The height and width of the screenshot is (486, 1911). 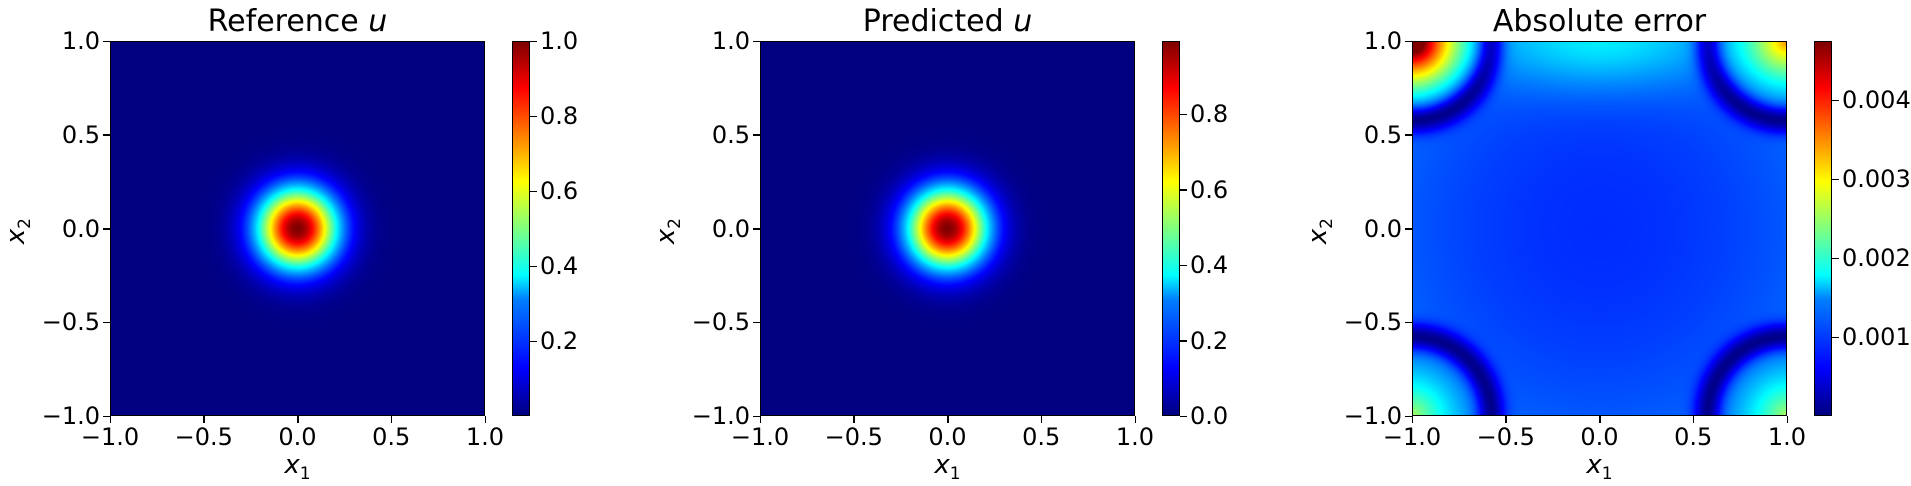 I want to click on colorbar-tick-label: 1.0, so click(x=559, y=41).